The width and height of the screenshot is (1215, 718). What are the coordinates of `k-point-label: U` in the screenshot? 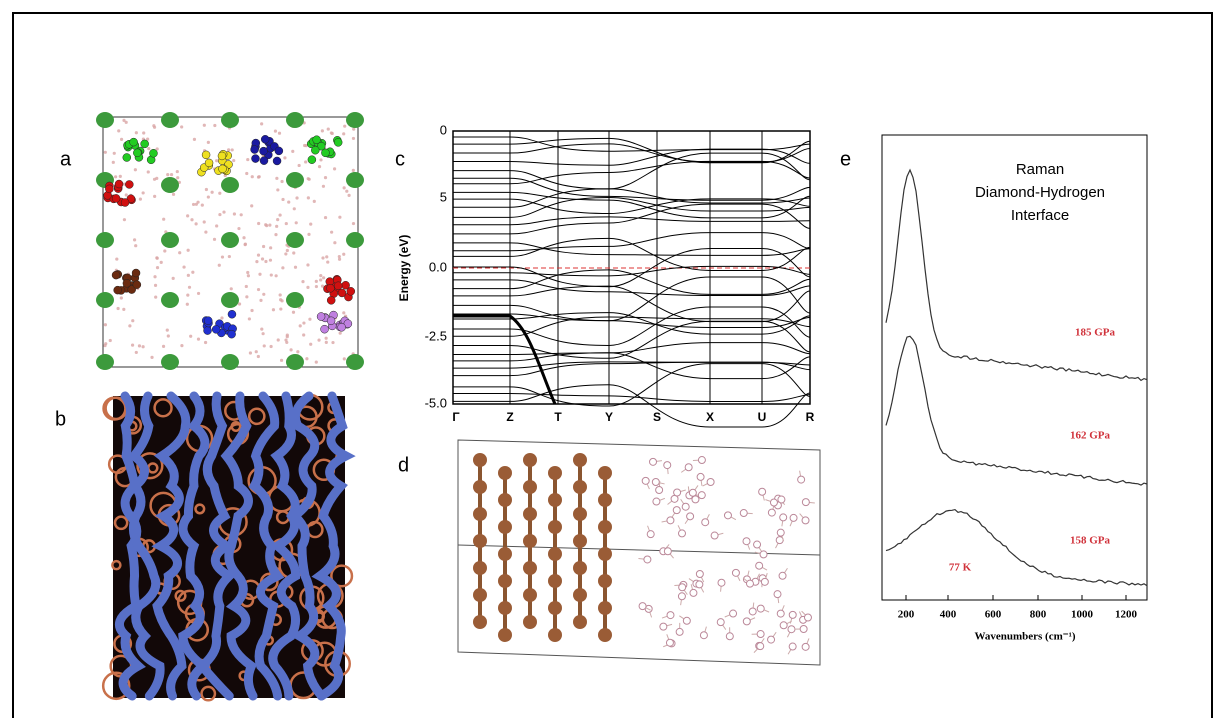 It's located at (762, 417).